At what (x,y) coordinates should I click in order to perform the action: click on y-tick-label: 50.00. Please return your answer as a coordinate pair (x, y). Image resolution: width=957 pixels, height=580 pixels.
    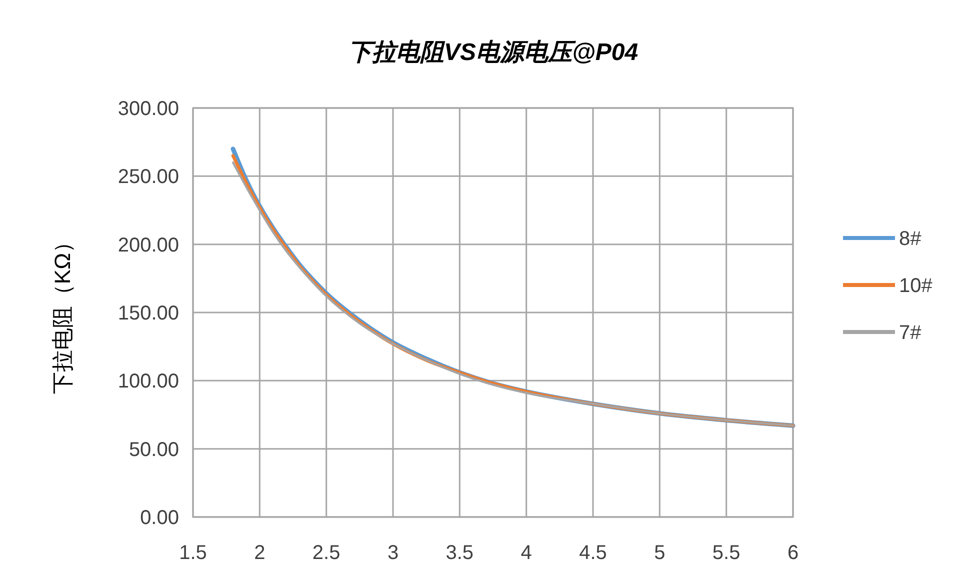
    Looking at the image, I should click on (153, 449).